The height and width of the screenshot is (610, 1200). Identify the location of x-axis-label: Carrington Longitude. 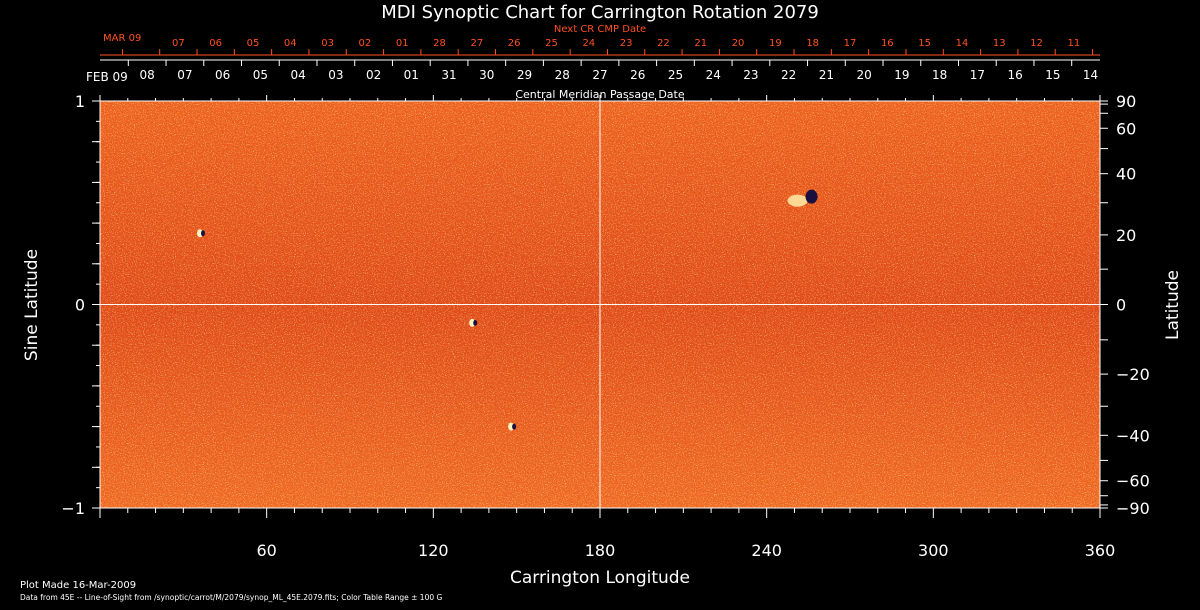
(600, 578).